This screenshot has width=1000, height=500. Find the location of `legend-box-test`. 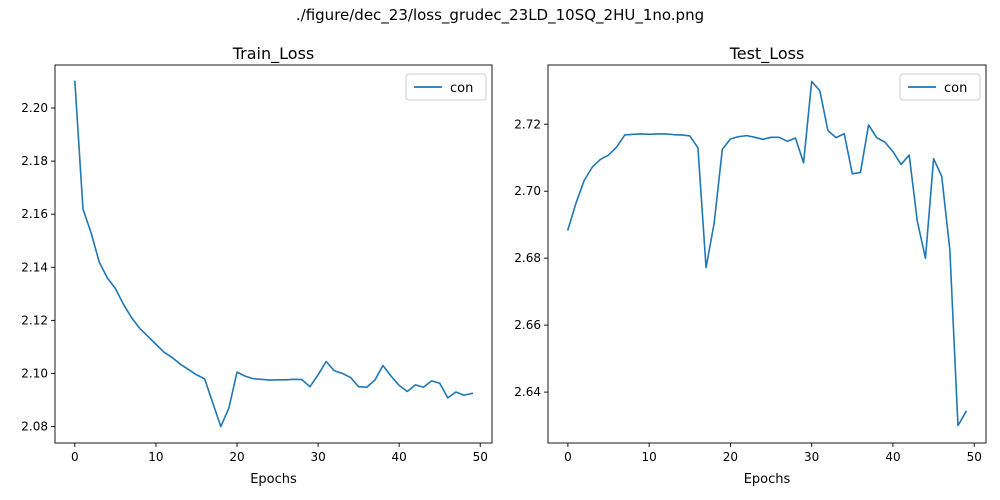

legend-box-test is located at coordinates (940, 87).